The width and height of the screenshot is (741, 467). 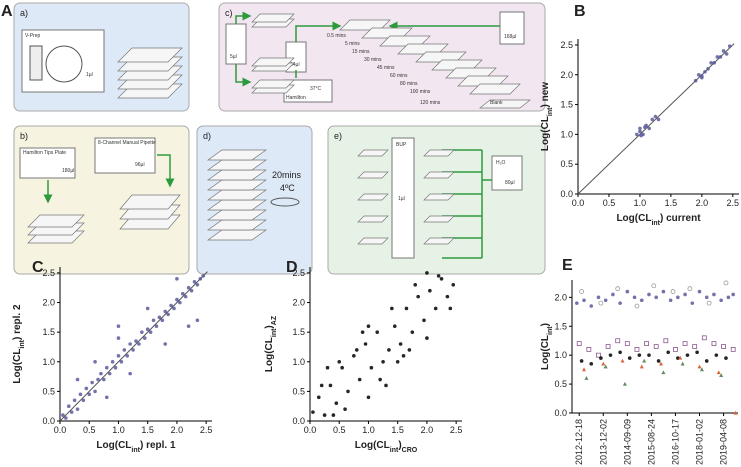 What do you see at coordinates (64, 64) in the screenshot?
I see `instrument` at bounding box center [64, 64].